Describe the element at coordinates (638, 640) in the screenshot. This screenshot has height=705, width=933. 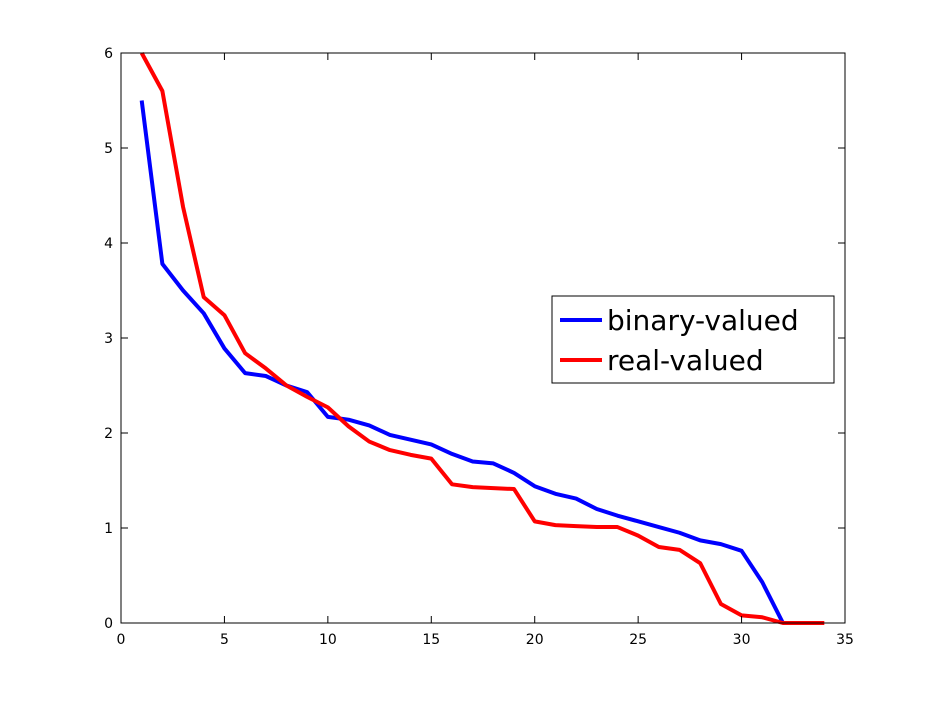
I see `x-tick-label: 25` at that location.